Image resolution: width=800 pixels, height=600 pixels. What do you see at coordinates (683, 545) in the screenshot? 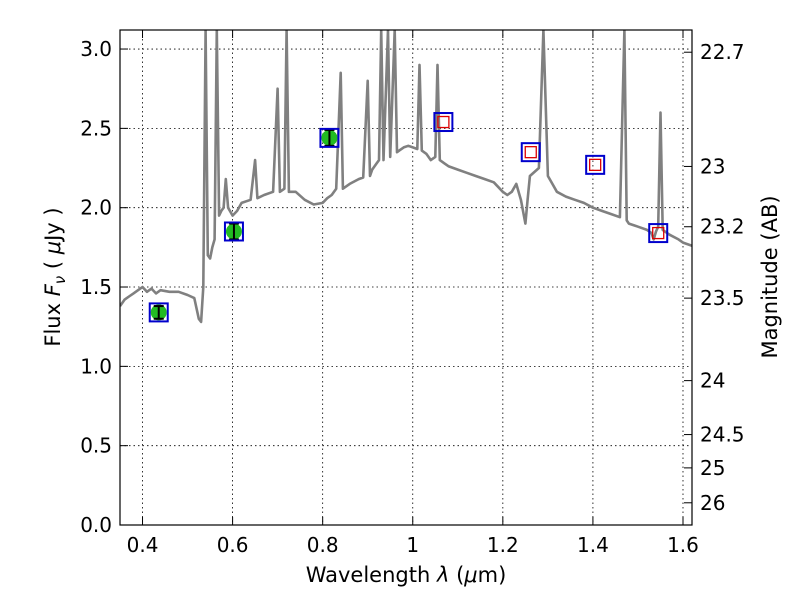
I see `x-tick-label: 1.6` at bounding box center [683, 545].